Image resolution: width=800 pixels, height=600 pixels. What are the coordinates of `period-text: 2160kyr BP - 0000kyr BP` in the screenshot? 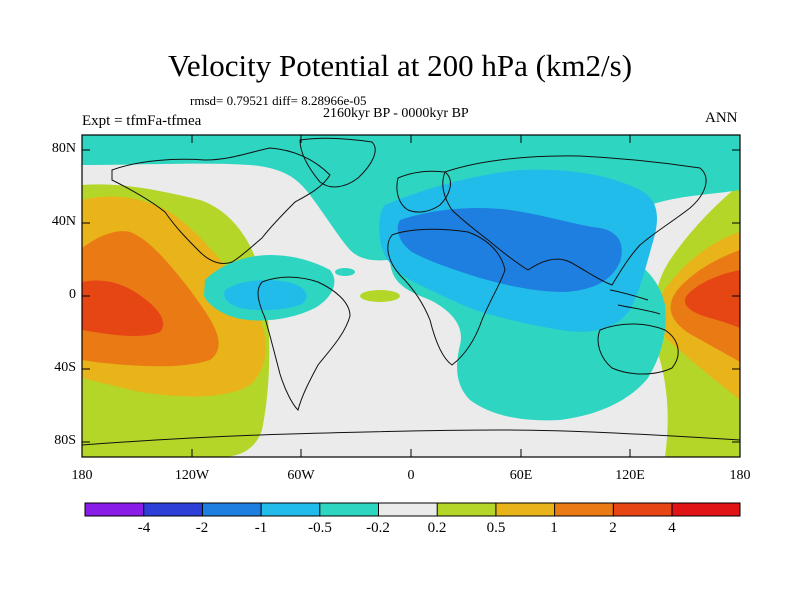 It's located at (396, 113).